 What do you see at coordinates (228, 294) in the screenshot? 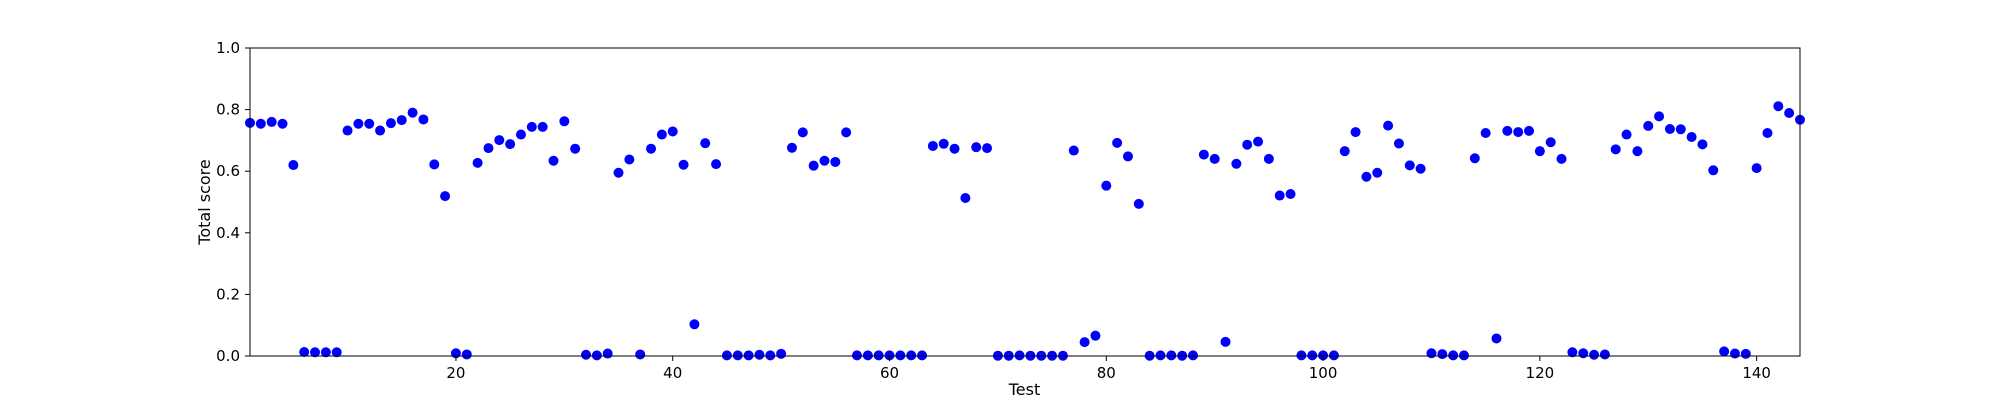
I see `y-tick-label: 0.2` at bounding box center [228, 294].